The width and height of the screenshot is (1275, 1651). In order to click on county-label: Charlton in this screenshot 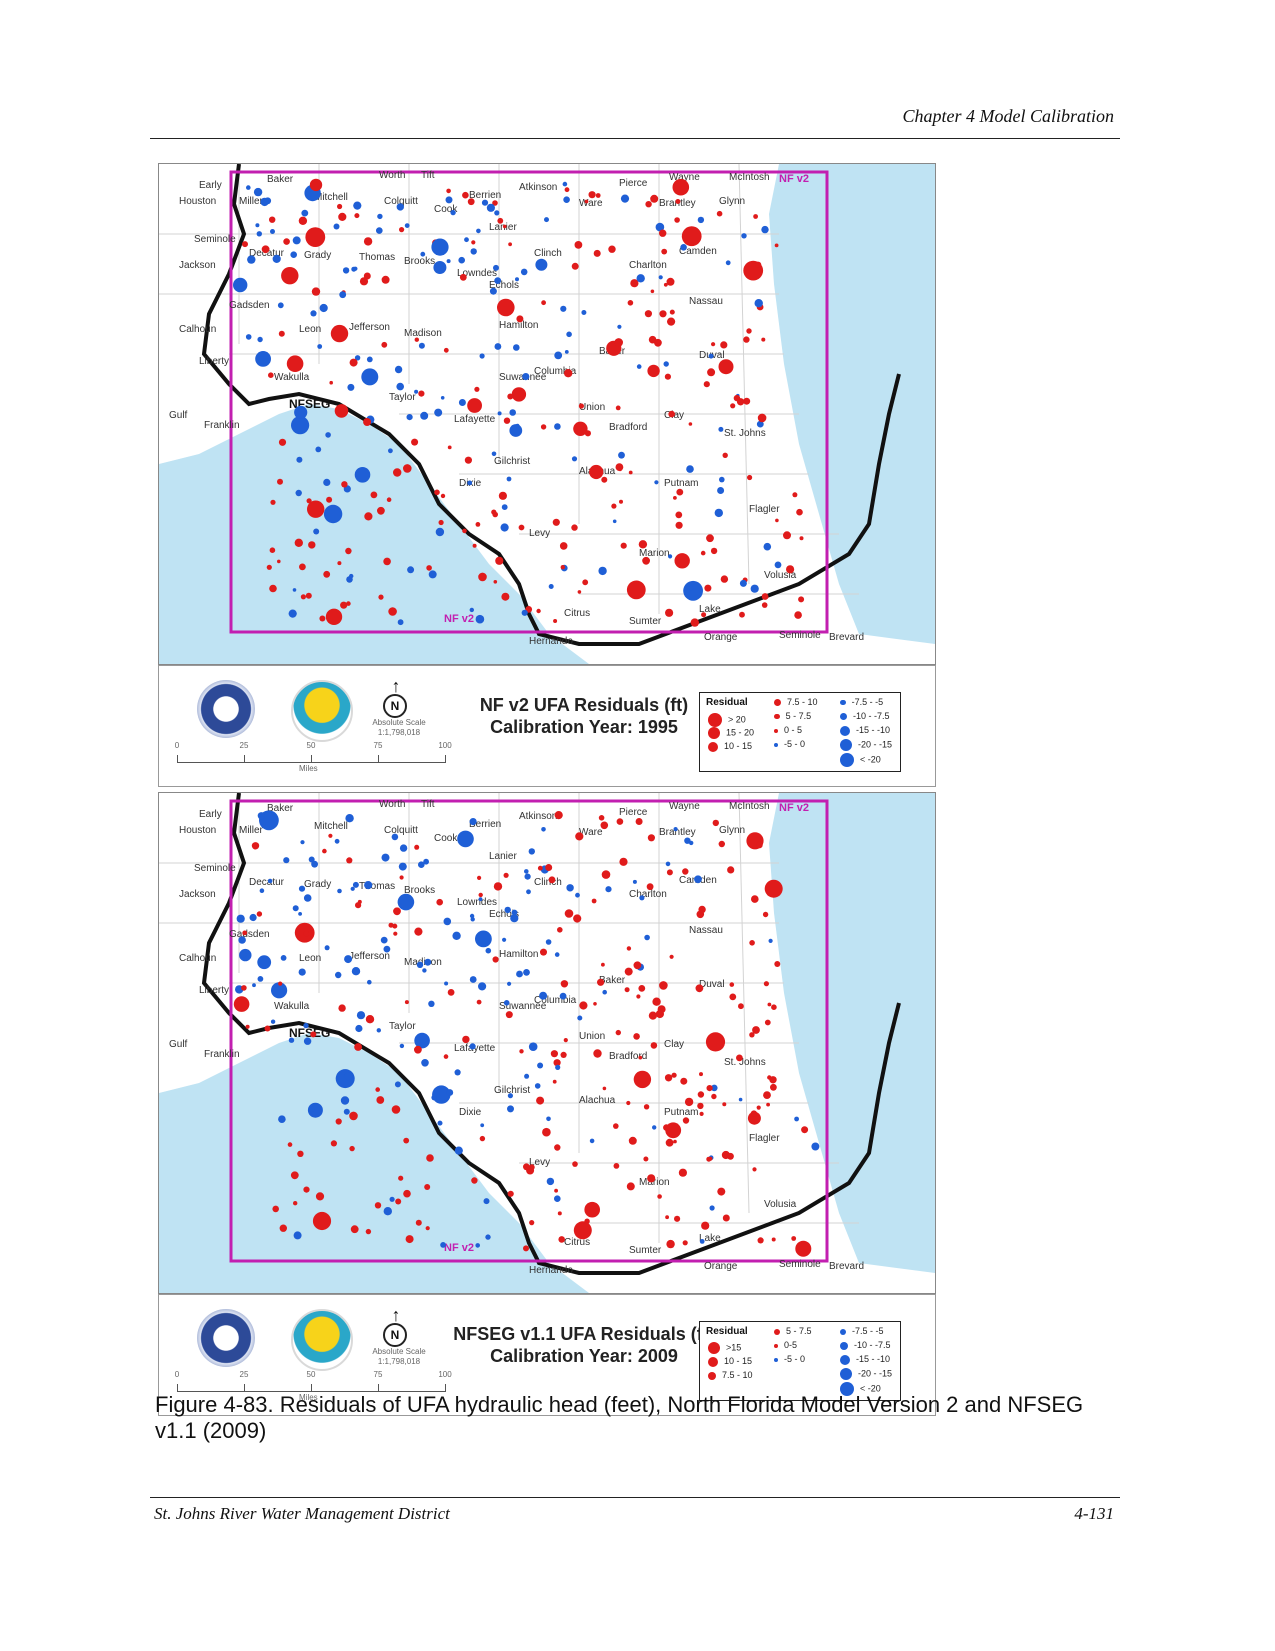, I will do `click(648, 894)`.